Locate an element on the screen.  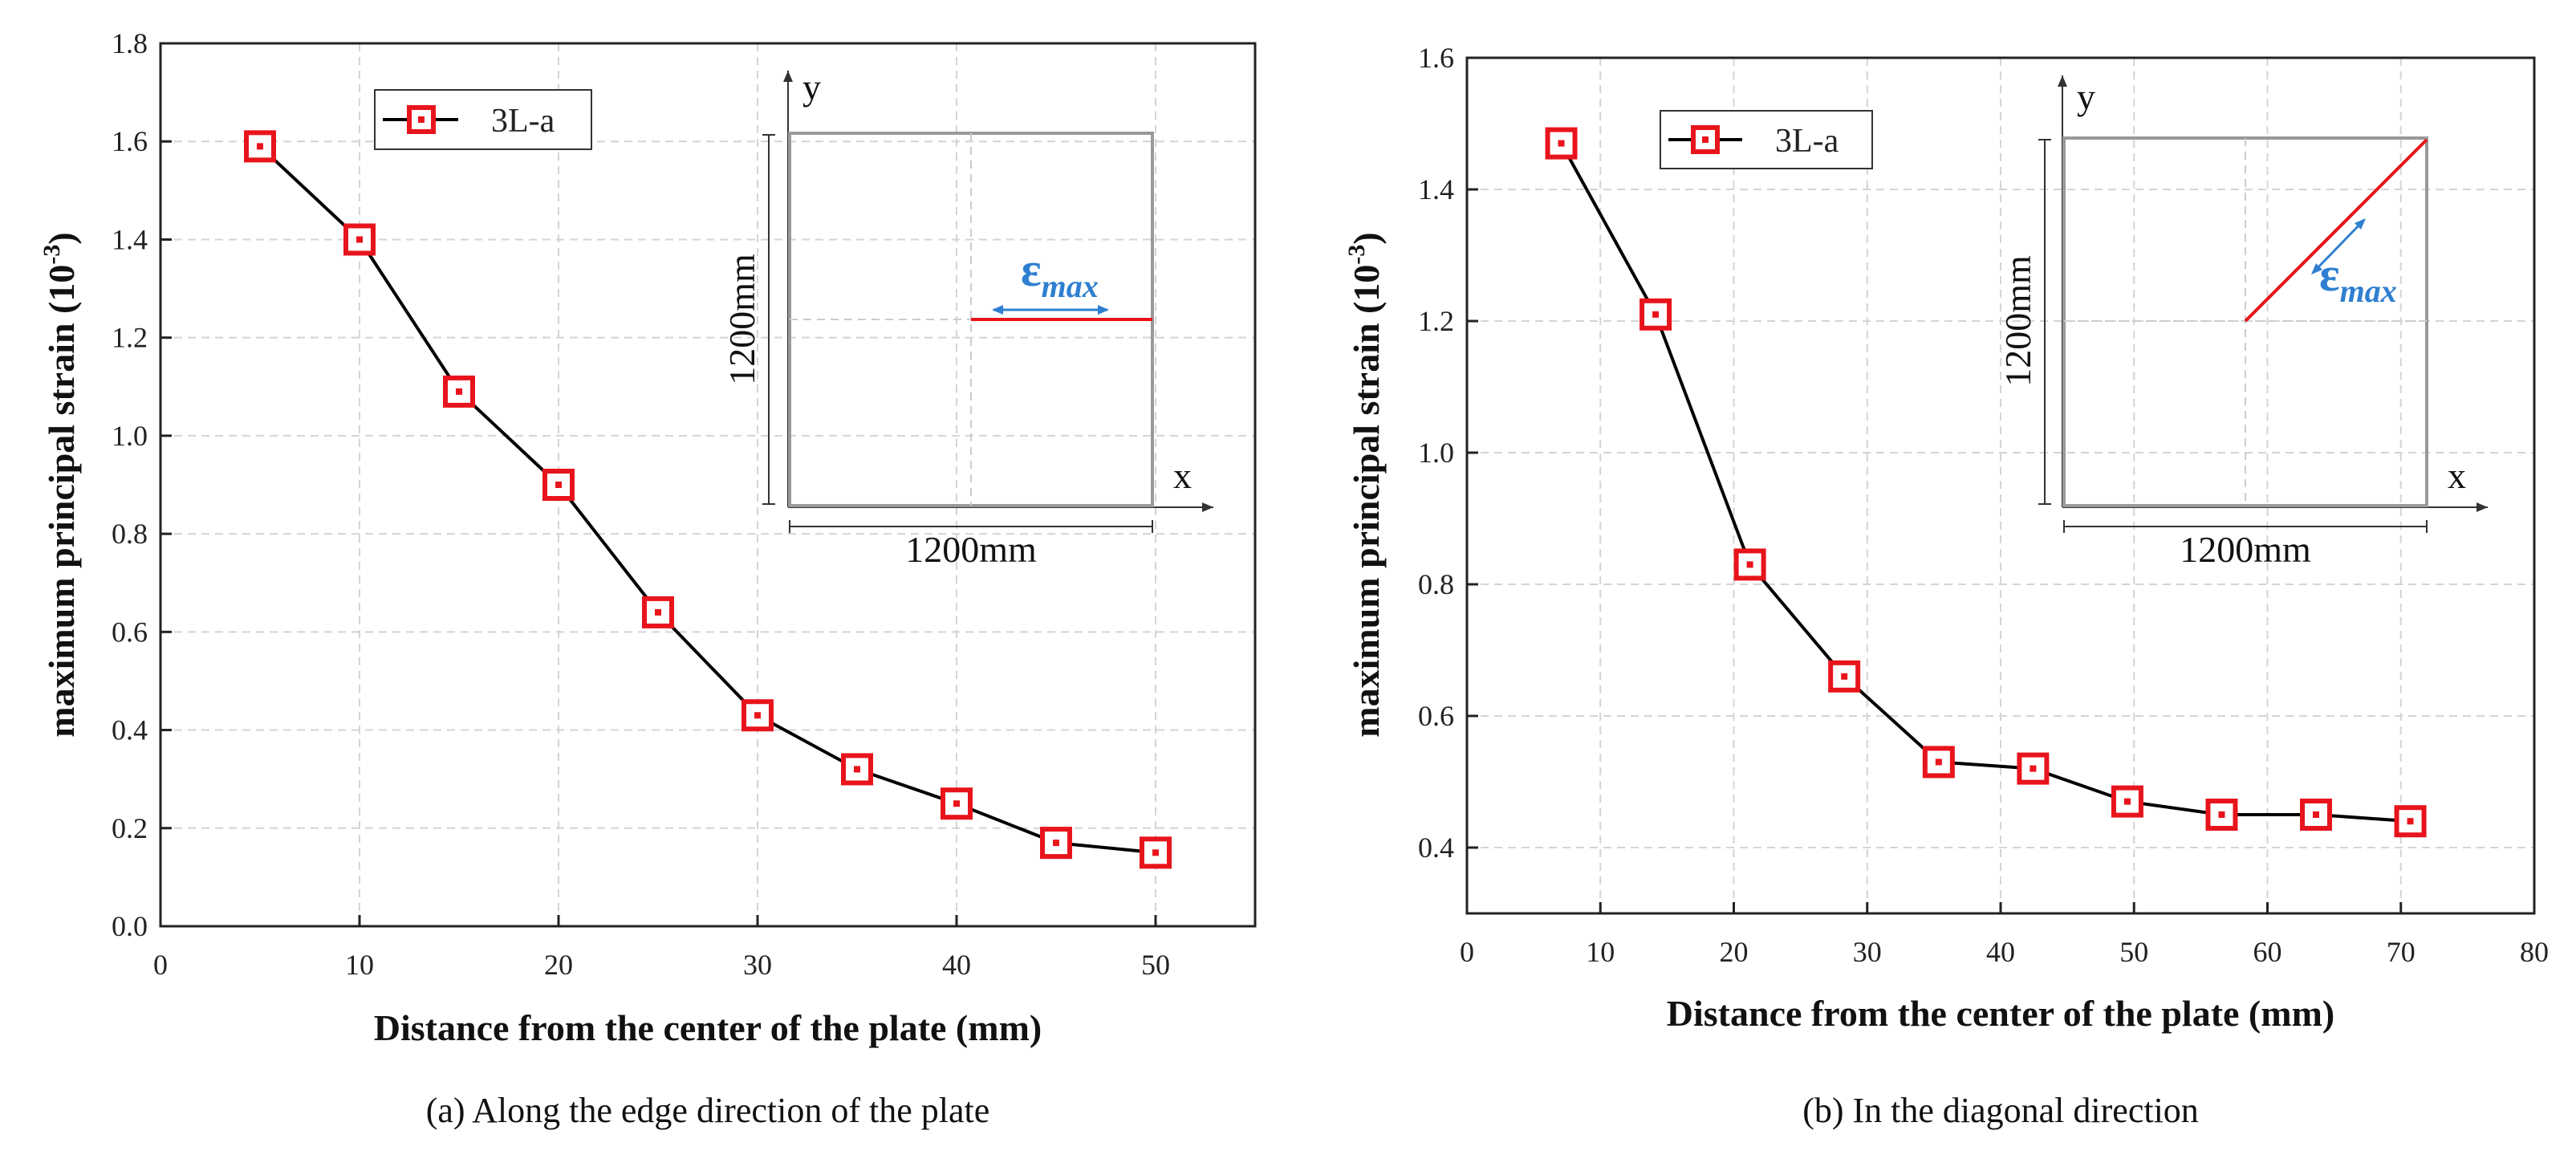
y-axis-title-main: maximum principal strain (10 is located at coordinates (61, 501).